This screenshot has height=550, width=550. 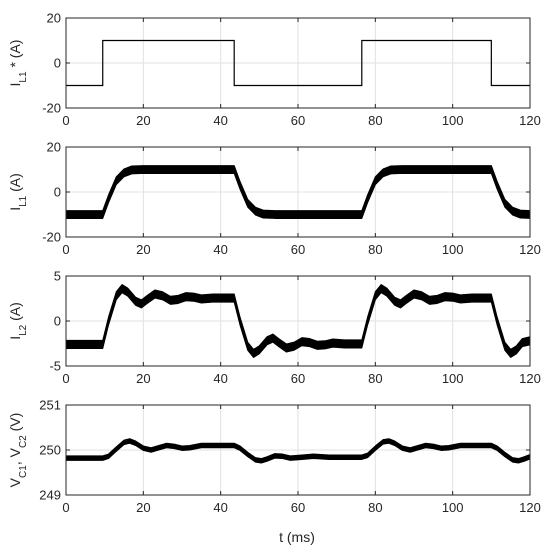 What do you see at coordinates (23, 471) in the screenshot?
I see `y-axis-label-subscript: C1` at bounding box center [23, 471].